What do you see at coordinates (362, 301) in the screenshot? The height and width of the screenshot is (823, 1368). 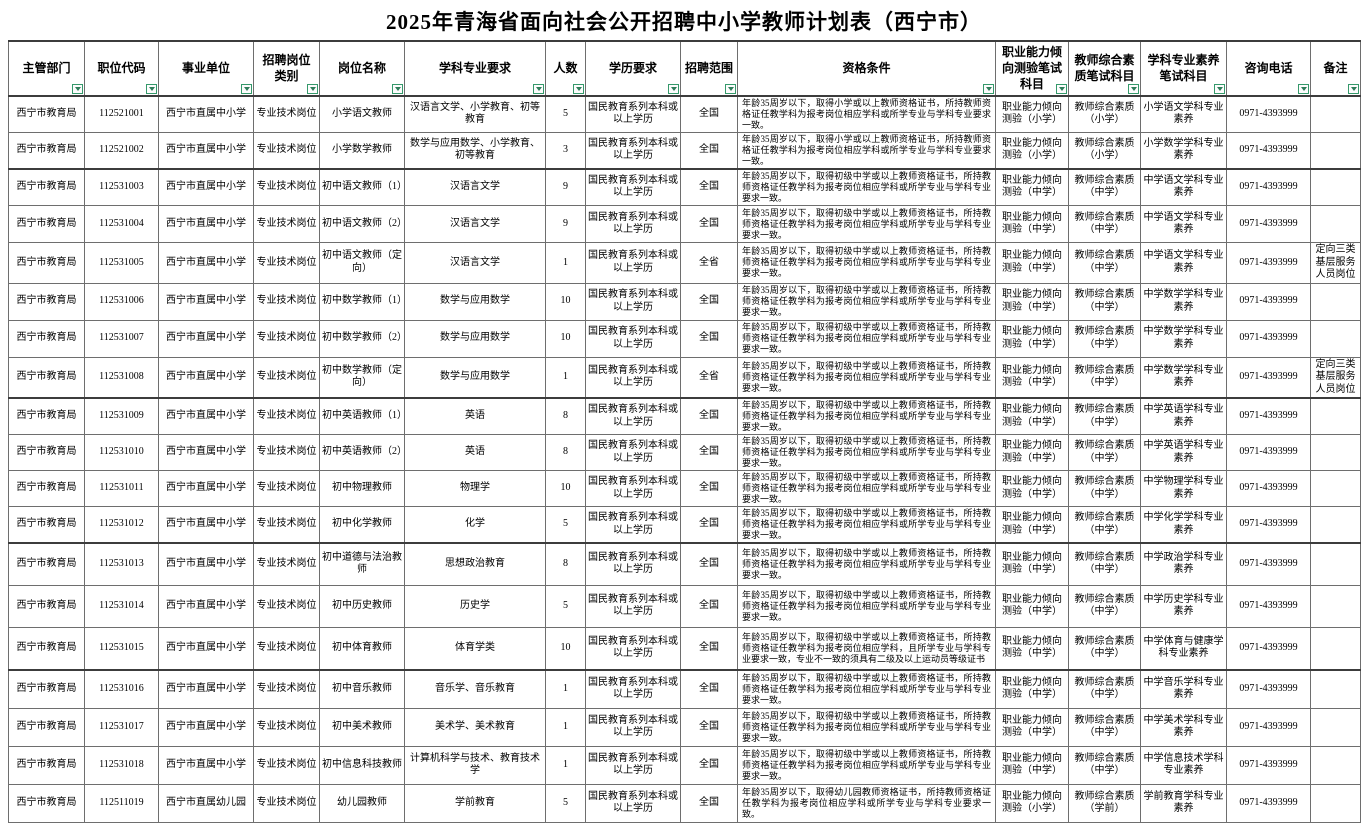 I see `cell-post: 初中数学教师（1）` at bounding box center [362, 301].